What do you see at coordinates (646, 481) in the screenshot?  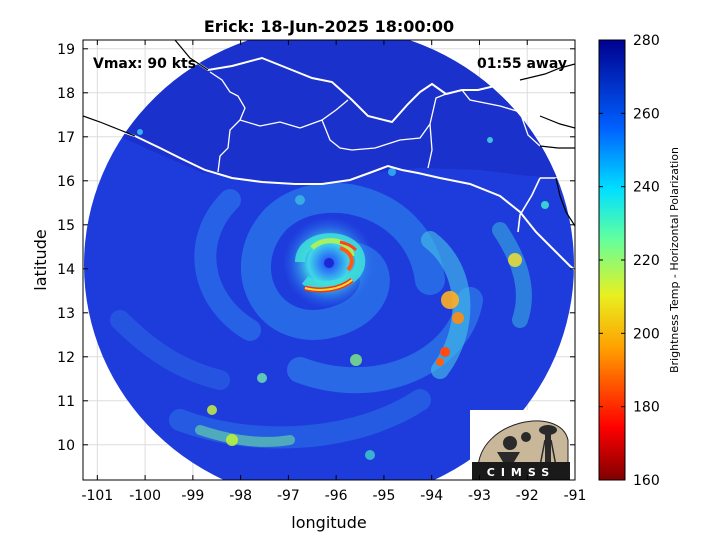 I see `colorbar-tick-label: 160` at bounding box center [646, 481].